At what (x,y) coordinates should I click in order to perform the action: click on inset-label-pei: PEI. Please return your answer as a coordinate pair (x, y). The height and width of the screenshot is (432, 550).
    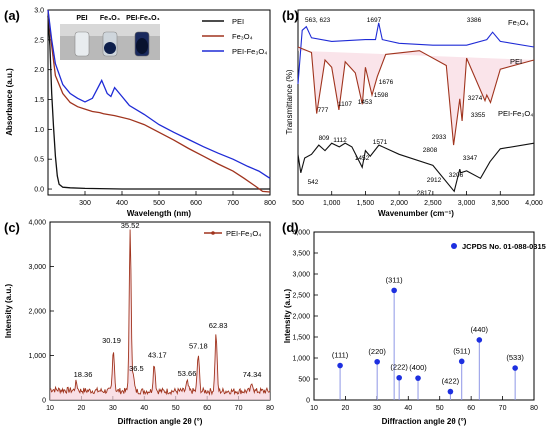
    Looking at the image, I should click on (81, 18).